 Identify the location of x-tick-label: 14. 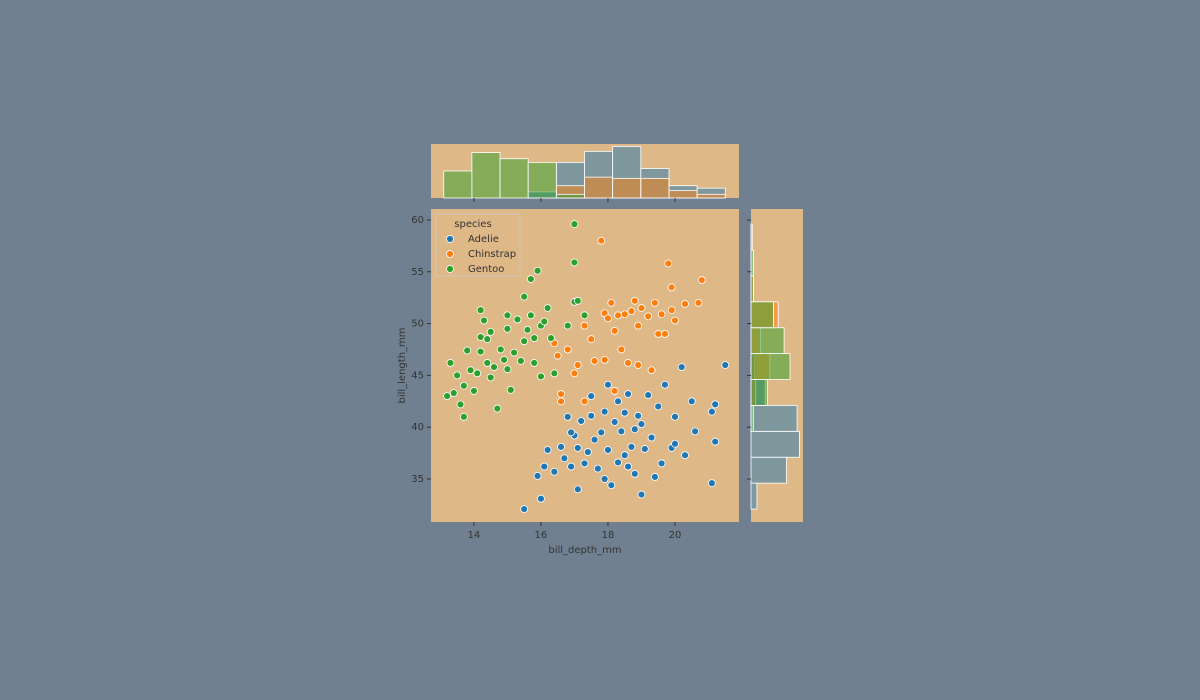
(474, 535).